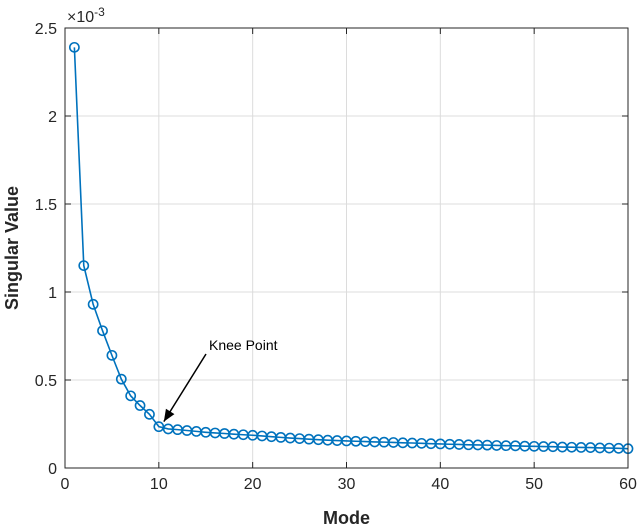  Describe the element at coordinates (52, 293) in the screenshot. I see `y-tick-label: 1` at that location.